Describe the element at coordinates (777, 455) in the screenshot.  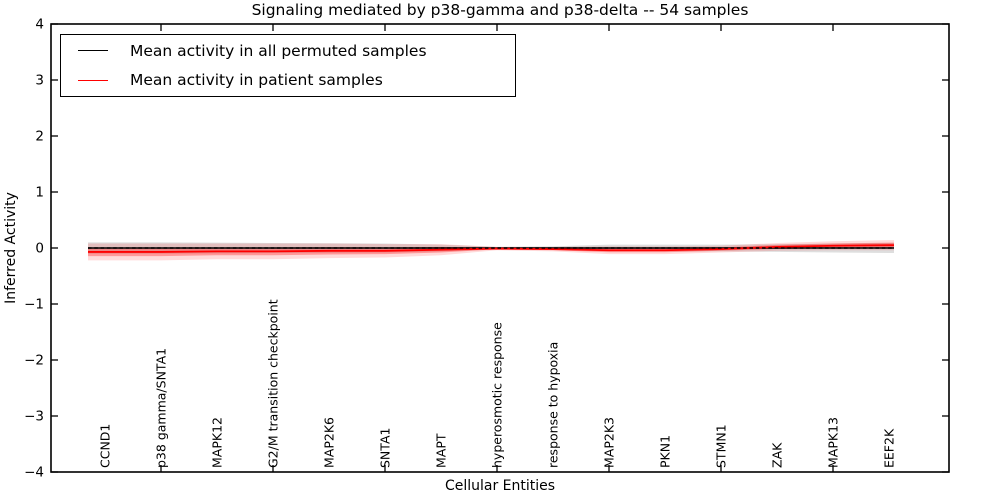
I see `x-tick-label: ZAK` at that location.